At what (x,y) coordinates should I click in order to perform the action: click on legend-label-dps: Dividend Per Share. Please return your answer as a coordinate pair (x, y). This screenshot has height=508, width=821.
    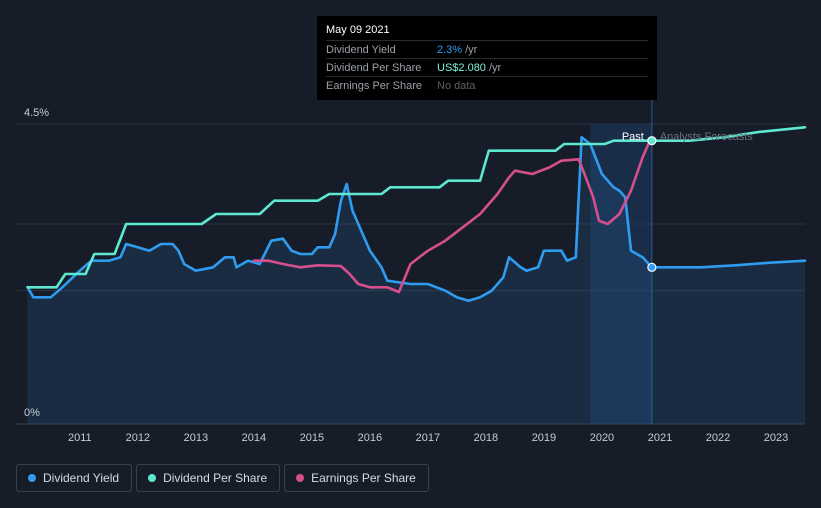
    Looking at the image, I should click on (215, 478).